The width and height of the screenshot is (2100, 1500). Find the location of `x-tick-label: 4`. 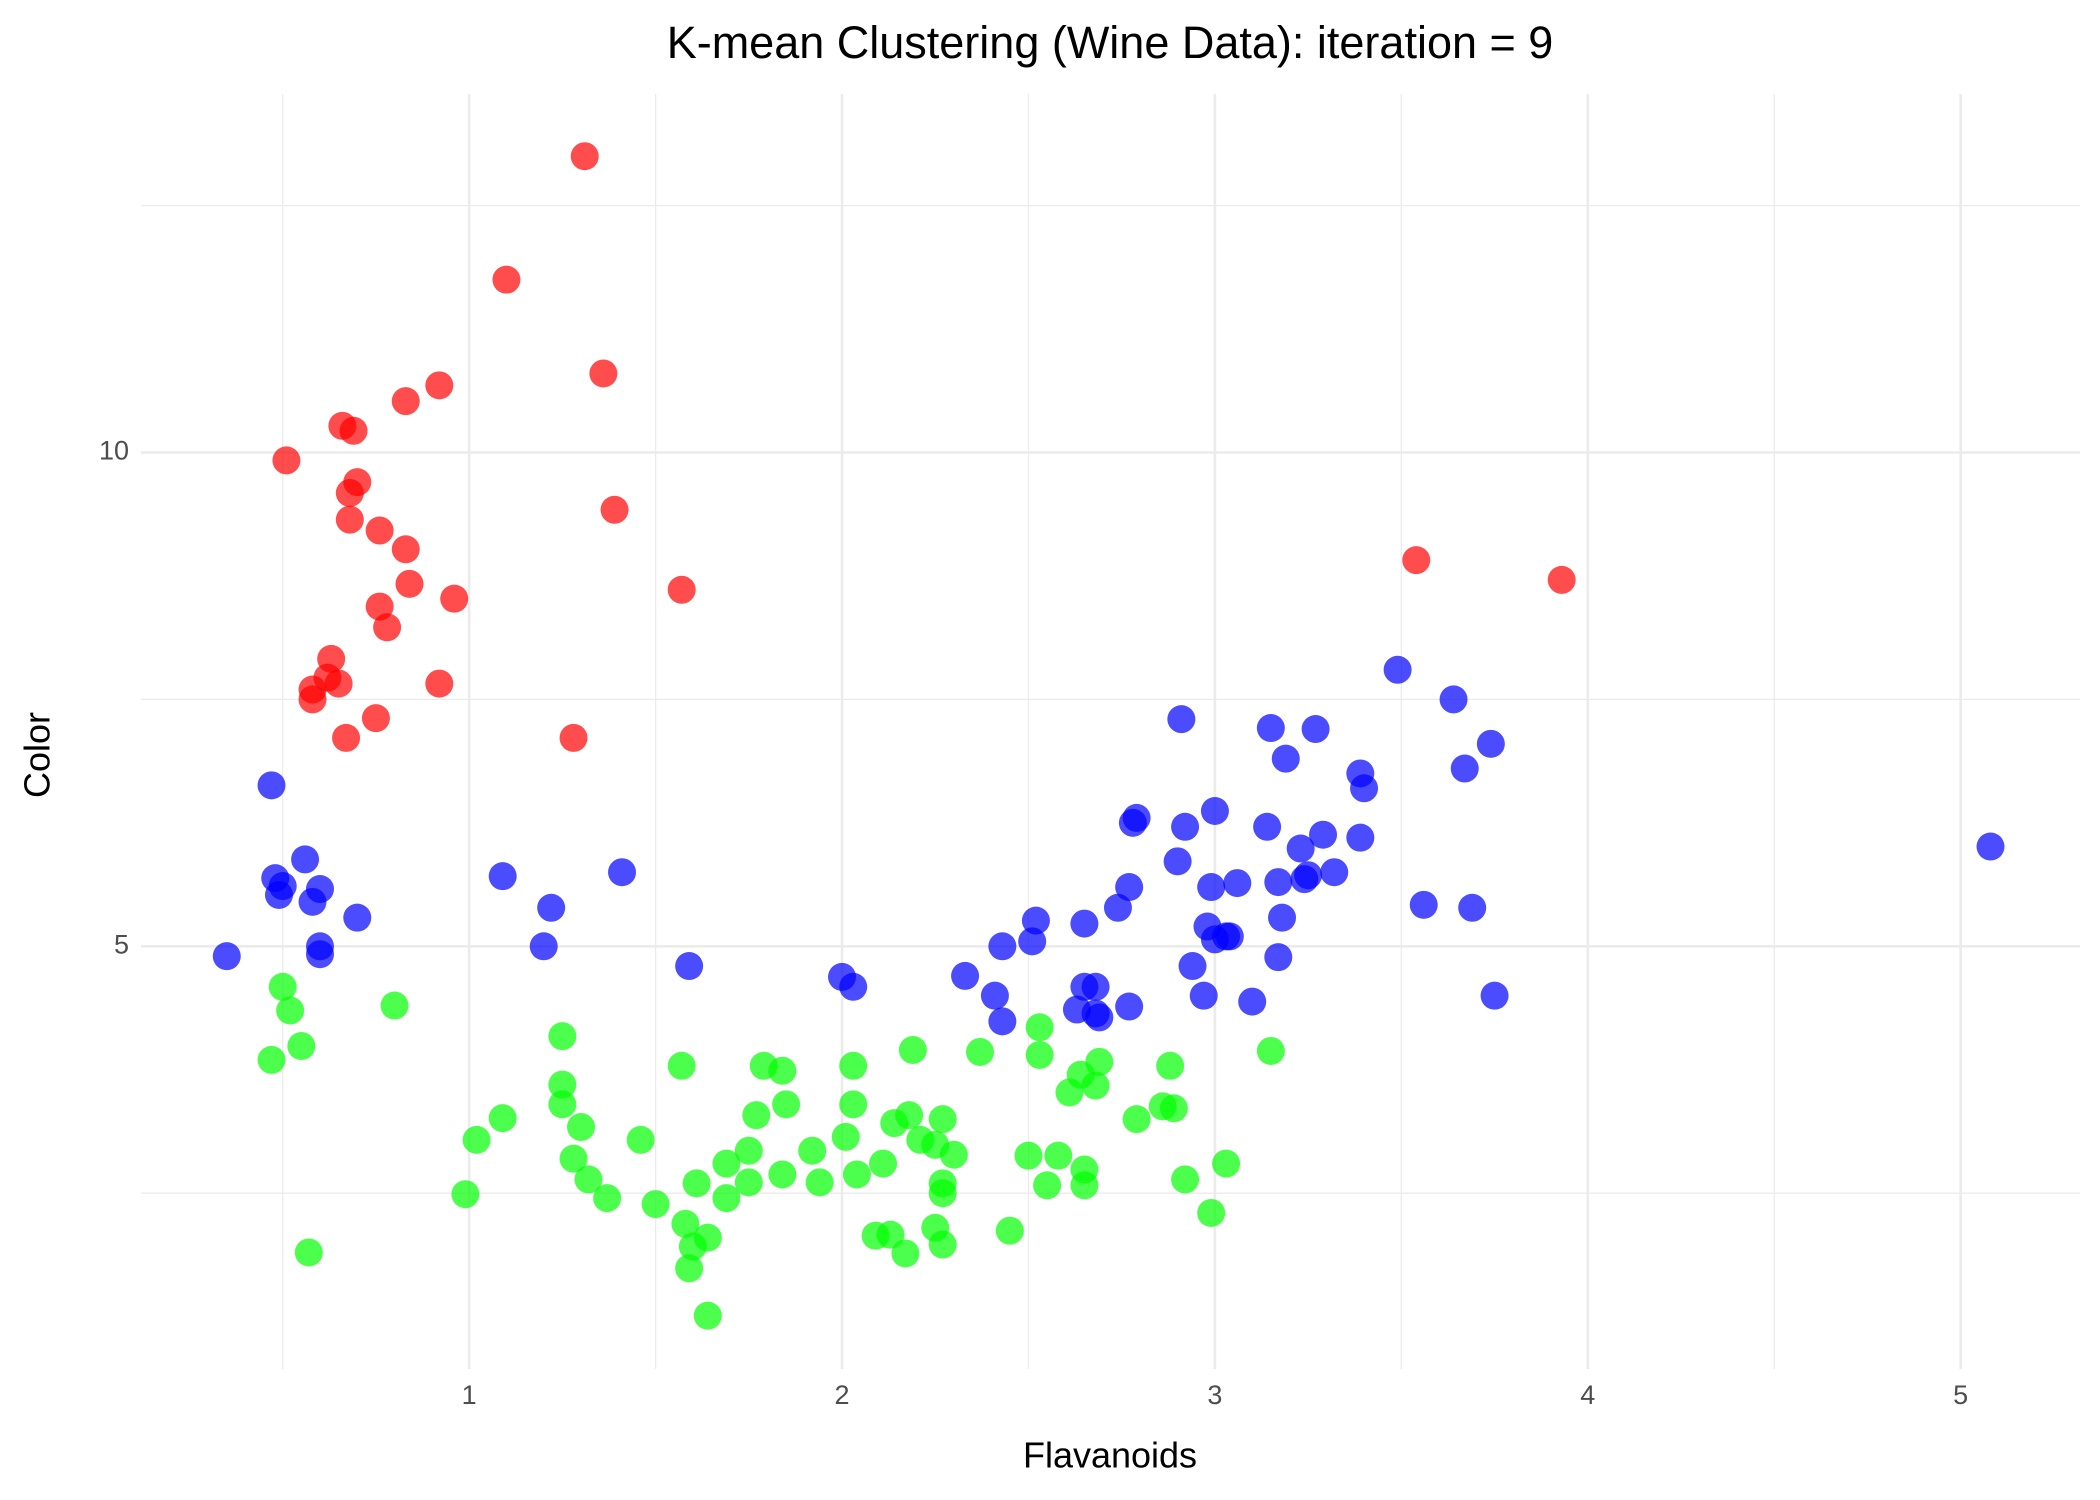

x-tick-label: 4 is located at coordinates (1587, 1395).